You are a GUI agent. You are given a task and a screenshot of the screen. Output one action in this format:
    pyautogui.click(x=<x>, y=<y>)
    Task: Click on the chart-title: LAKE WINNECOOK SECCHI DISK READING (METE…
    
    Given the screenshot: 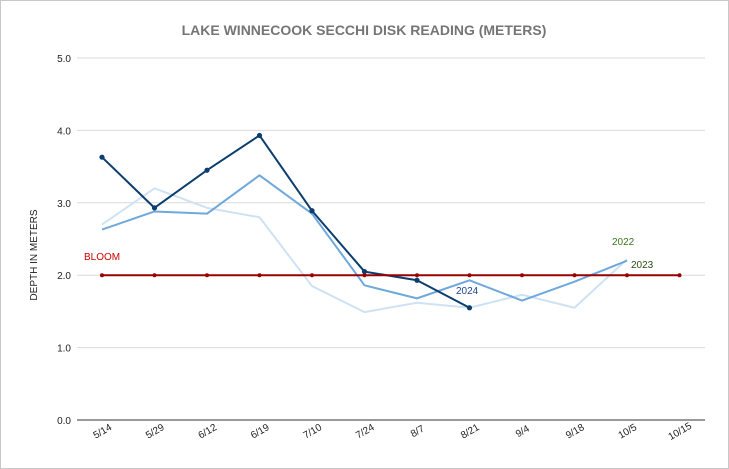 What is the action you would take?
    pyautogui.click(x=364, y=30)
    